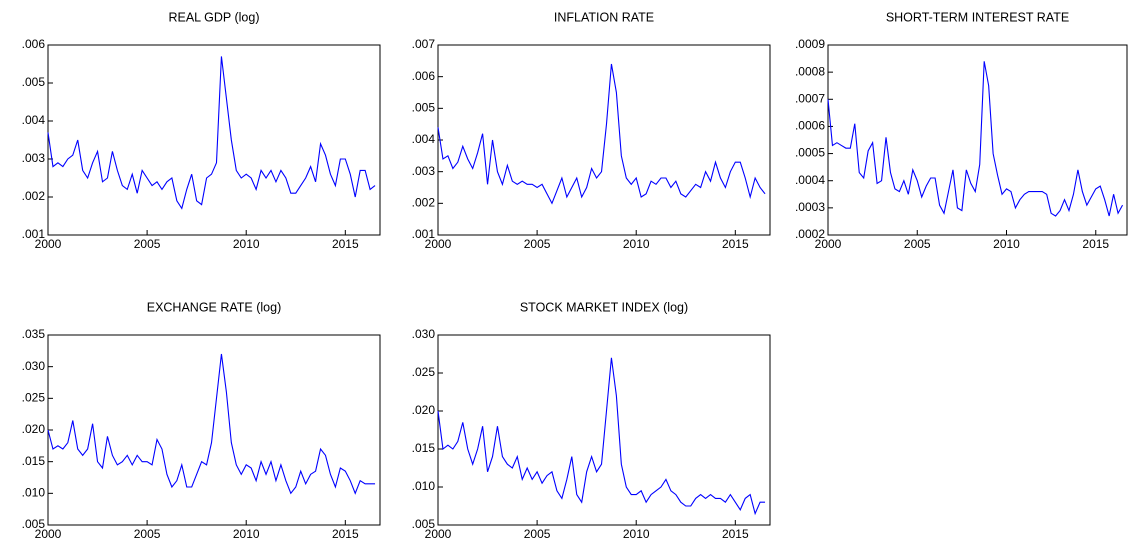 This screenshot has width=1135, height=550. What do you see at coordinates (604, 17) in the screenshot?
I see `chart-title: INFLATION RATE` at bounding box center [604, 17].